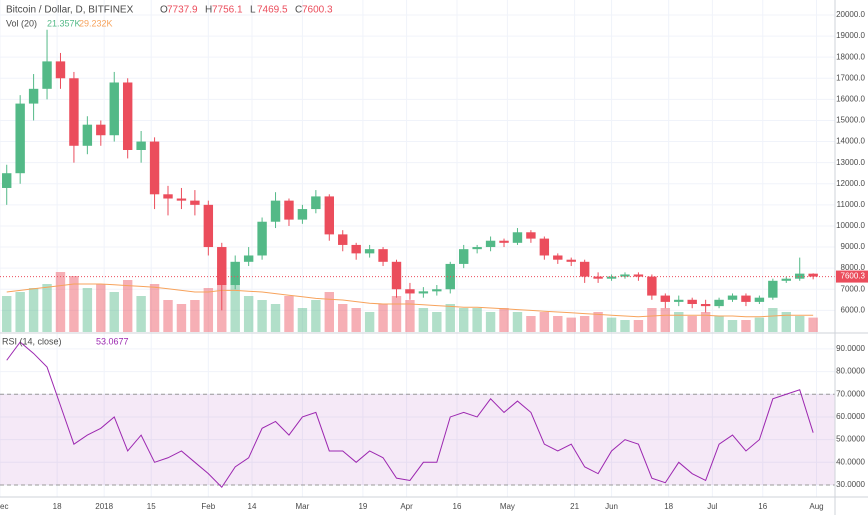 The height and width of the screenshot is (515, 868). What do you see at coordinates (182, 10) in the screenshot?
I see `ohlc-value: 7737.9` at bounding box center [182, 10].